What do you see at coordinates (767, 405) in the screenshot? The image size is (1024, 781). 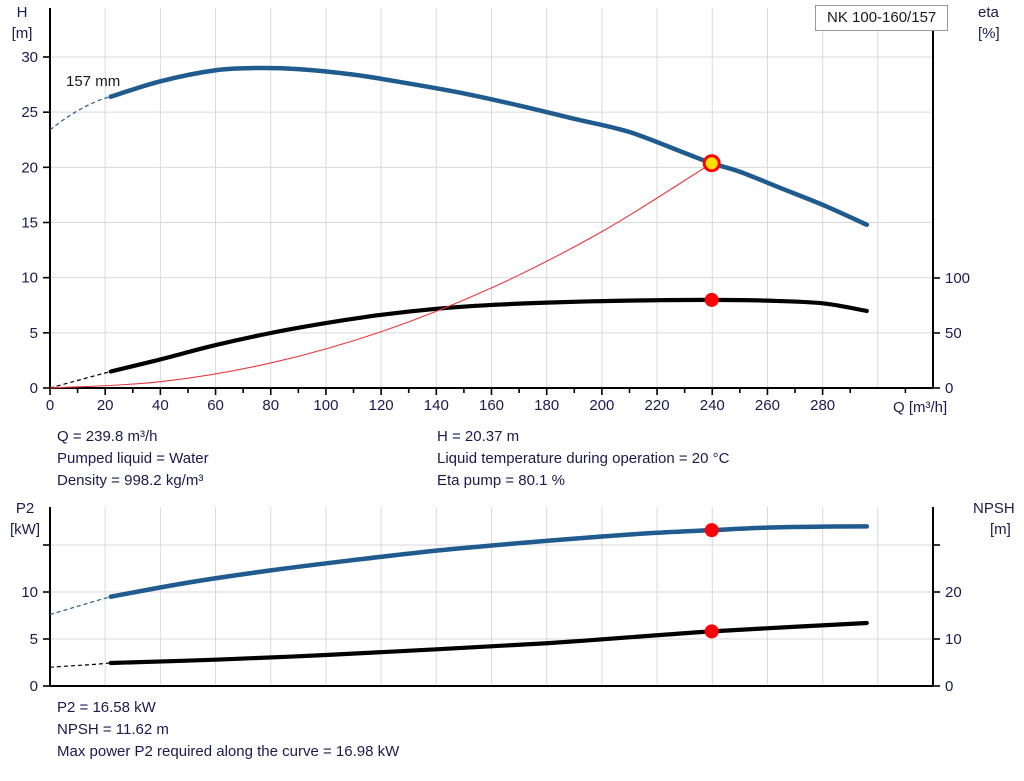 I see `upper-x-tick-label: 260` at bounding box center [767, 405].